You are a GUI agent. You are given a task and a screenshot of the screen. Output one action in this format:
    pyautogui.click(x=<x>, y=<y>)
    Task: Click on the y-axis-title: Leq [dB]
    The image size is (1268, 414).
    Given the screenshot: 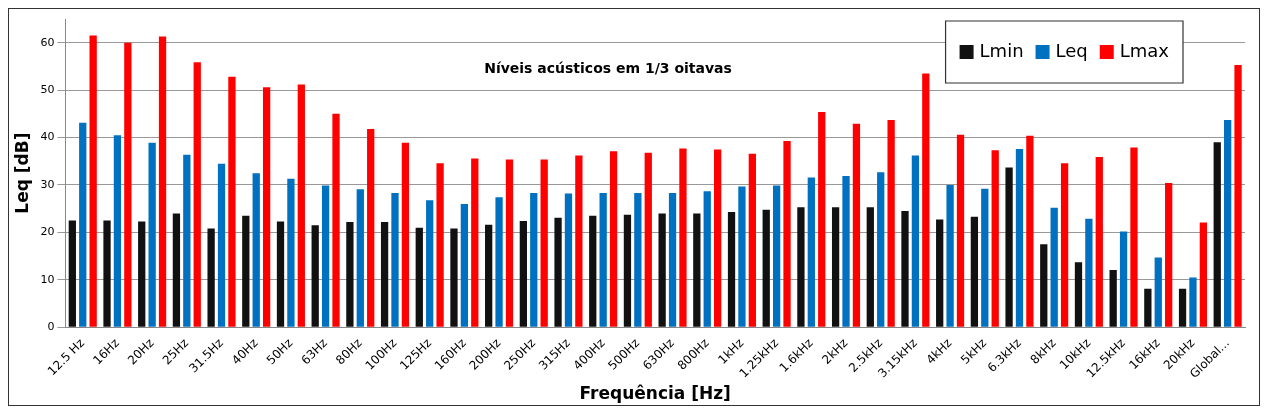 What is the action you would take?
    pyautogui.click(x=21, y=173)
    